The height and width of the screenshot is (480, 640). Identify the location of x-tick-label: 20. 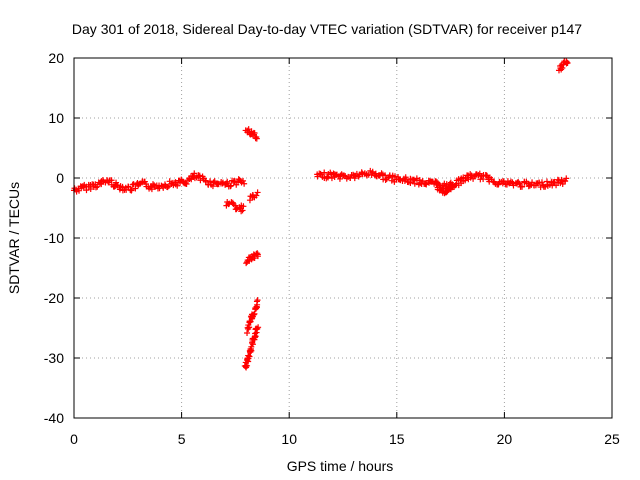
(505, 439).